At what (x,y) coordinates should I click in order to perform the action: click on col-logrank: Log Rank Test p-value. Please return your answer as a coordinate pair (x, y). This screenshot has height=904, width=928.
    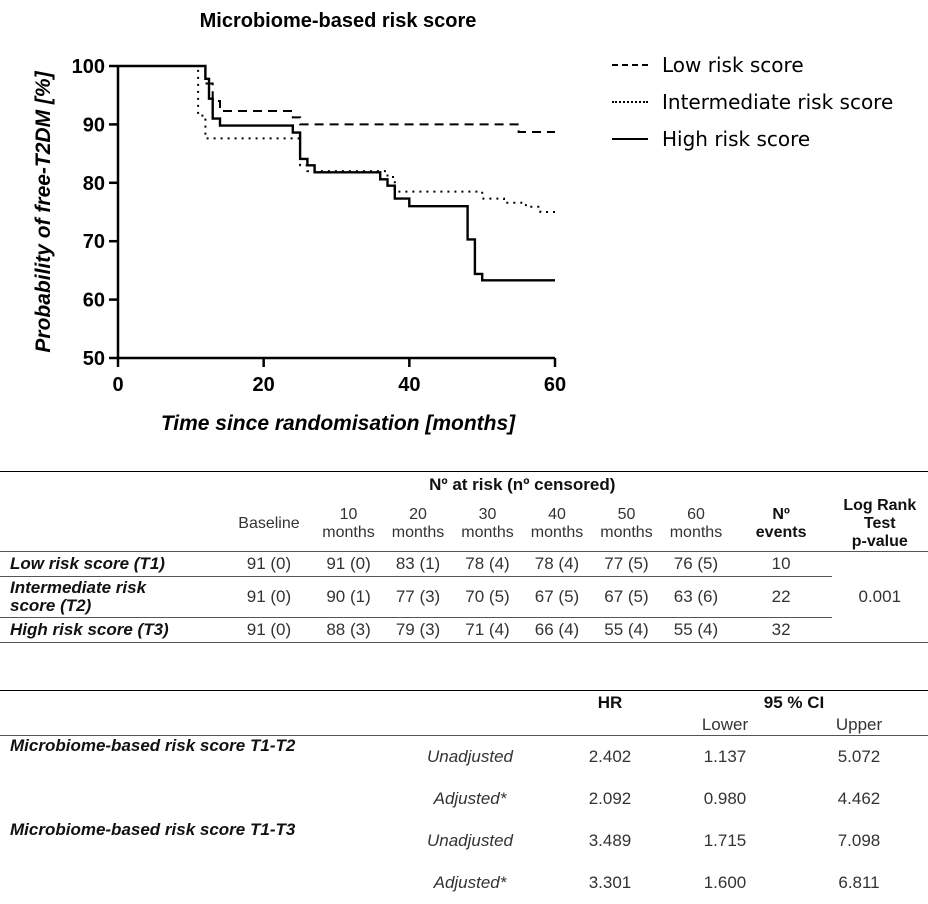
    Looking at the image, I should click on (879, 524).